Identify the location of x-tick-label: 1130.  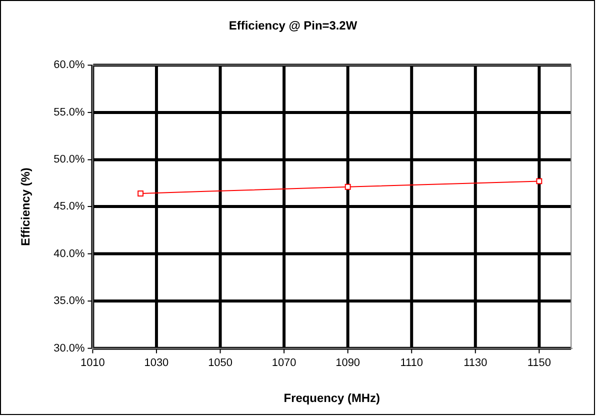
(476, 362).